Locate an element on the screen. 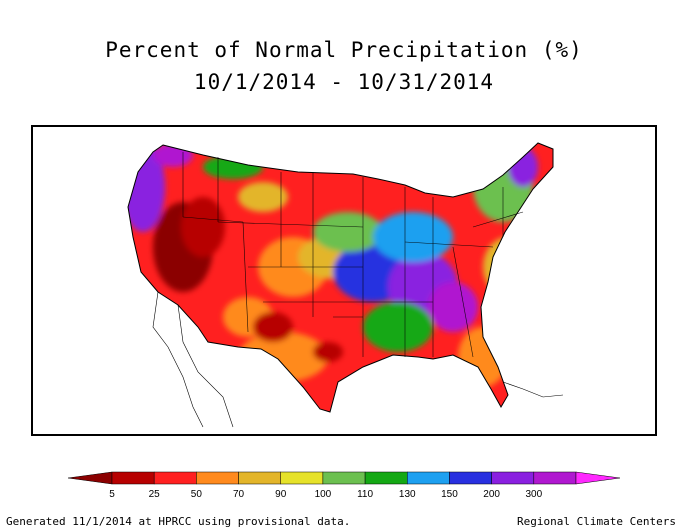 Image resolution: width=688 pixels, height=531 pixels. source-credit: Regional Climate Centers is located at coordinates (596, 521).